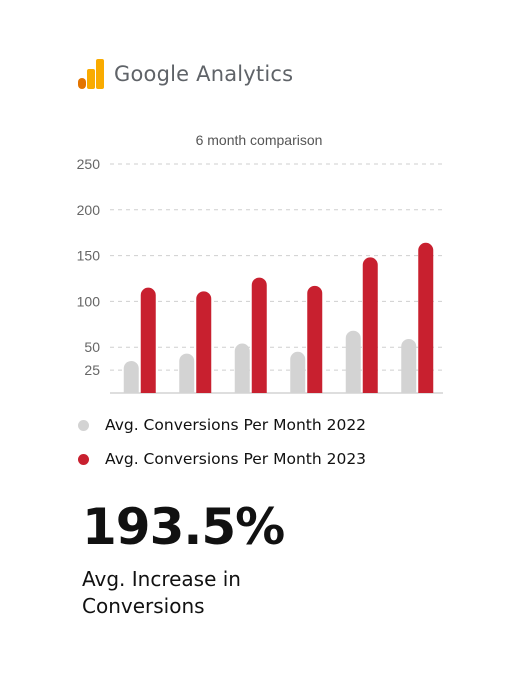  I want to click on y-tick-label: 200, so click(89, 210).